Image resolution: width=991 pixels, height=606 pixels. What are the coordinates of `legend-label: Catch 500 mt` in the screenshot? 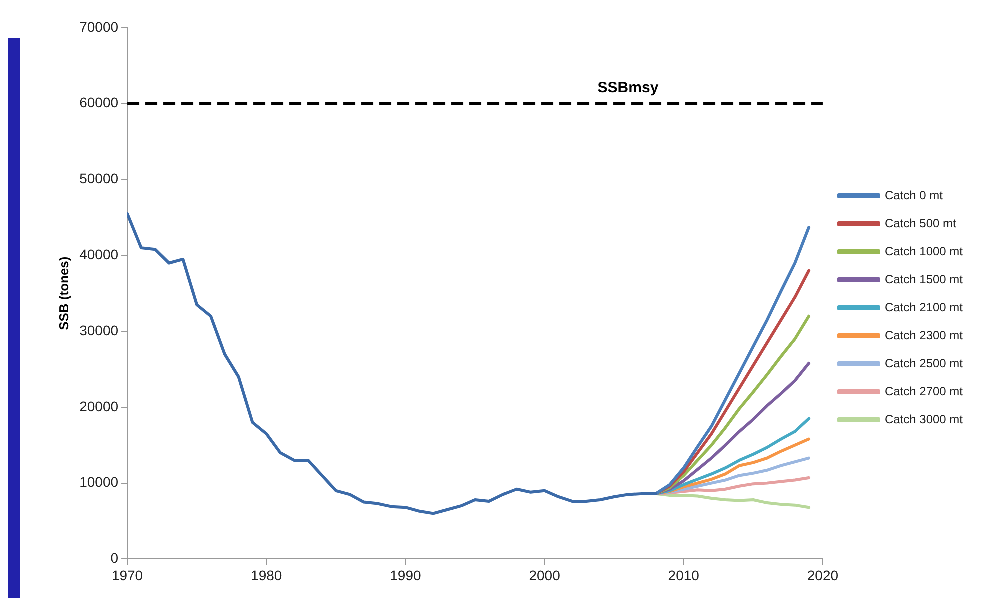 It's located at (920, 223).